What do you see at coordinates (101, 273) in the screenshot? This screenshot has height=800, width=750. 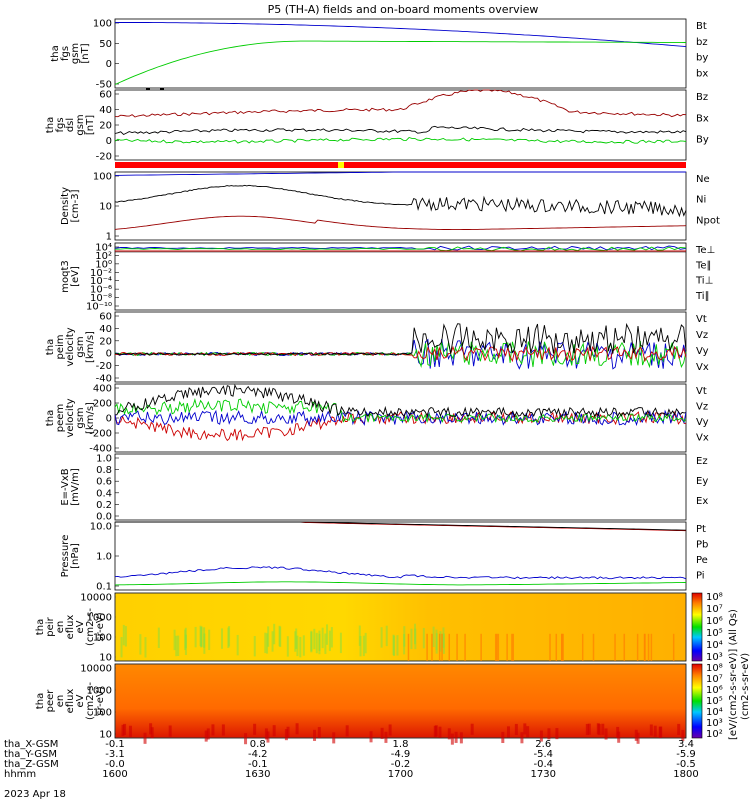 I see `tick-label: 10⁻²` at bounding box center [101, 273].